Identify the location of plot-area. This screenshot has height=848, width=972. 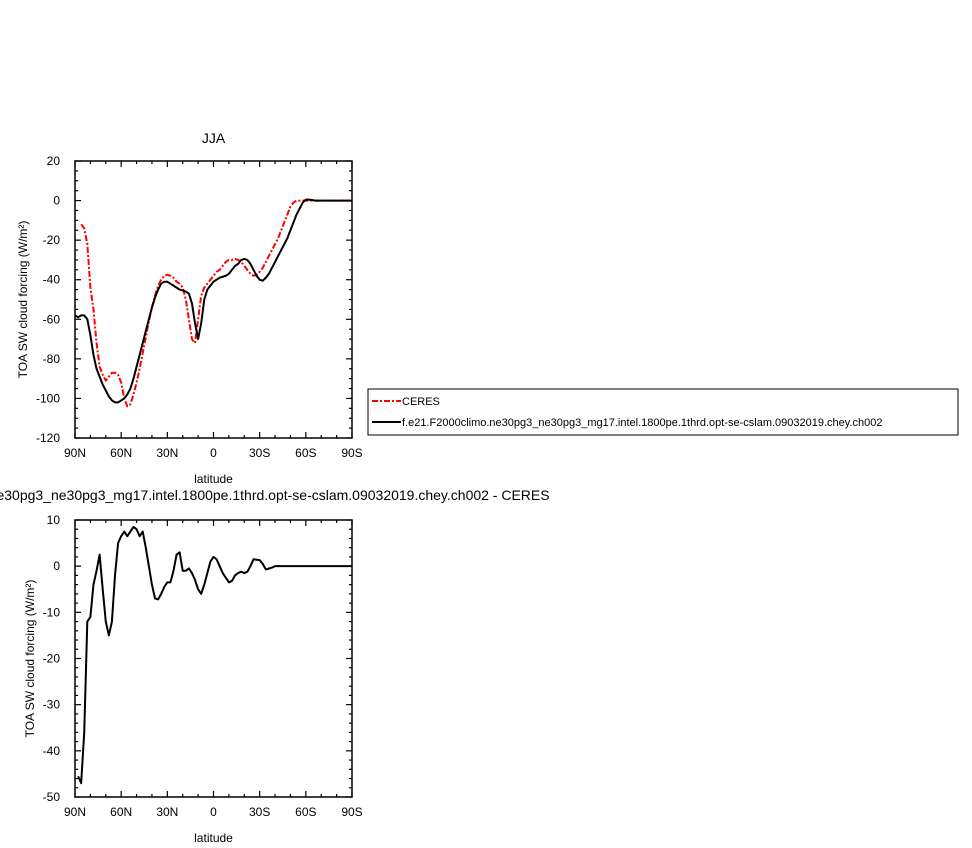
(213, 299).